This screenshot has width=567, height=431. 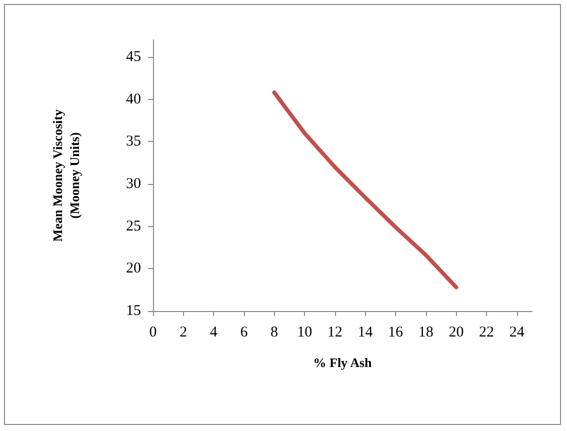 I want to click on x-tick-label: 12, so click(x=334, y=332).